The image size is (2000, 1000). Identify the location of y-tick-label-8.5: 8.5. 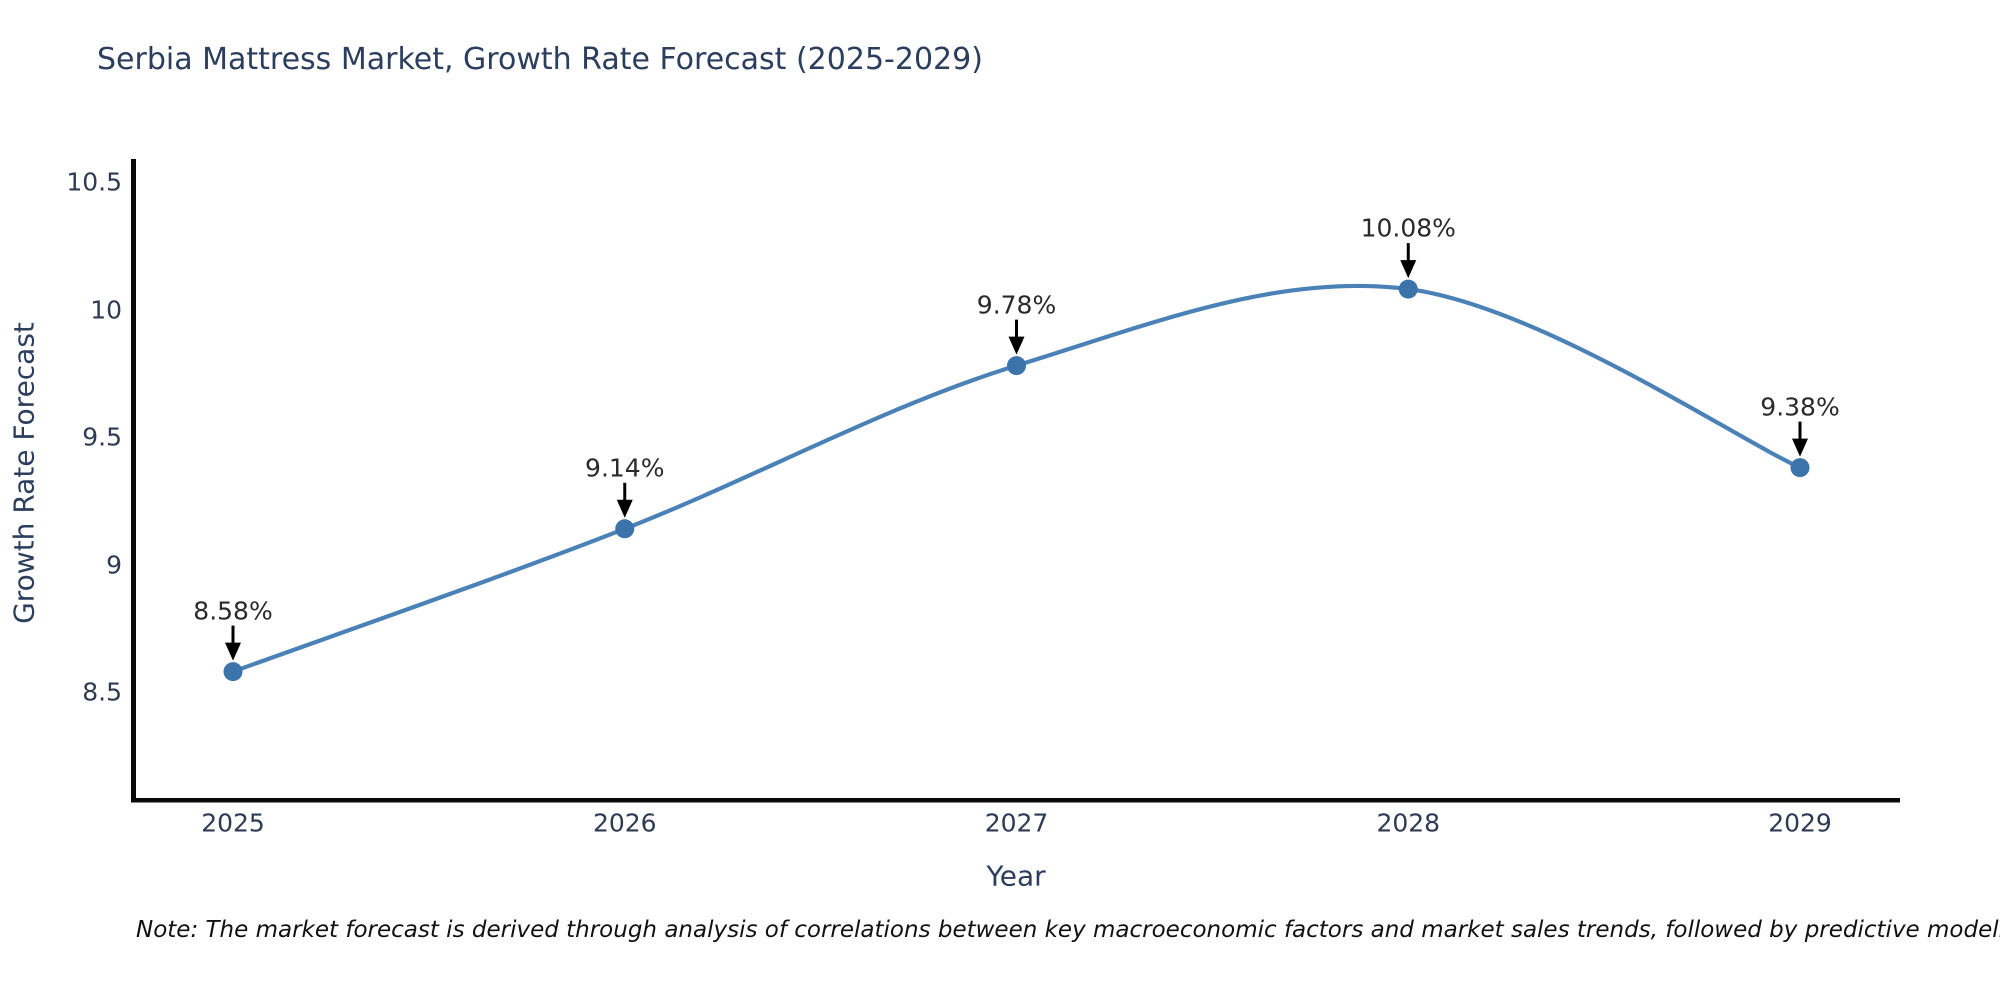
(102, 692).